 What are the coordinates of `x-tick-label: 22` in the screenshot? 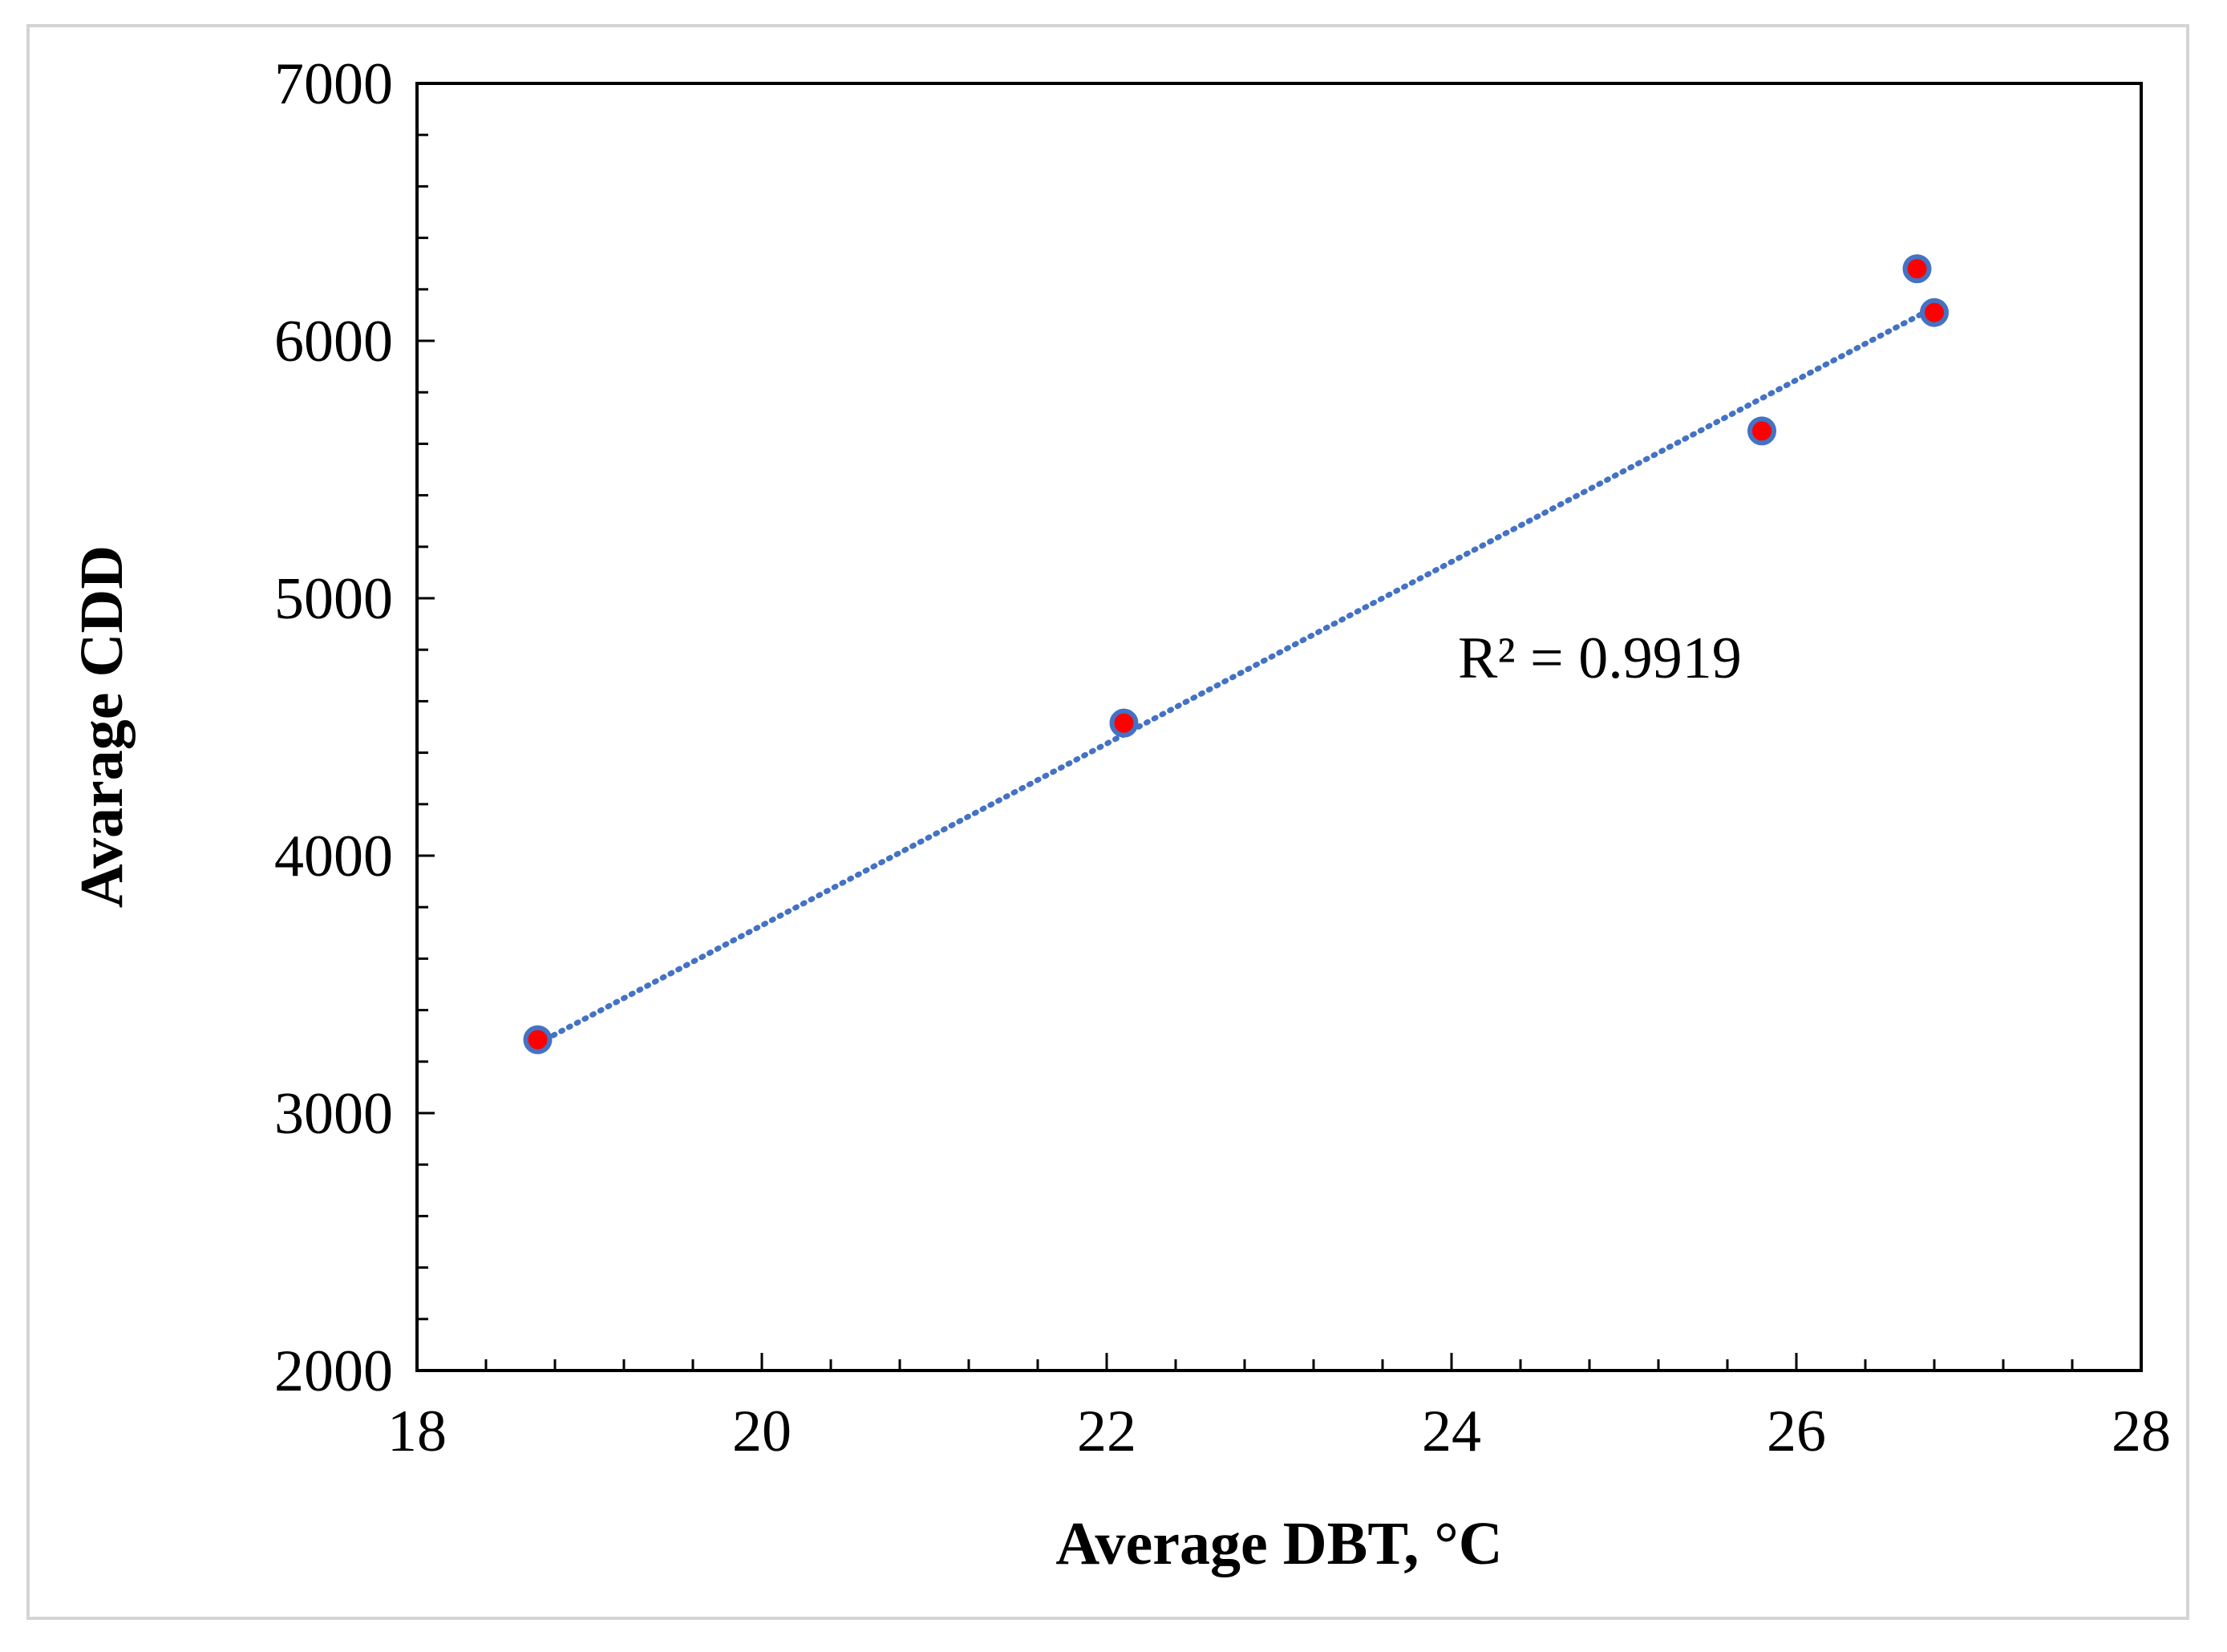 It's located at (1106, 1431).